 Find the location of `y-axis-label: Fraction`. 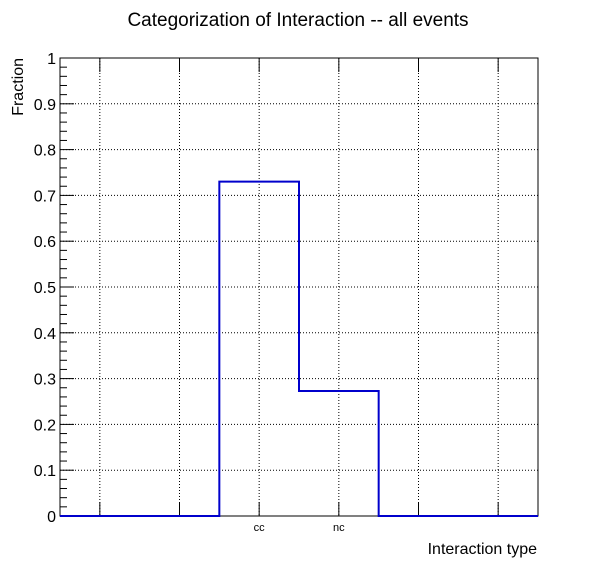

y-axis-label: Fraction is located at coordinates (18, 87).